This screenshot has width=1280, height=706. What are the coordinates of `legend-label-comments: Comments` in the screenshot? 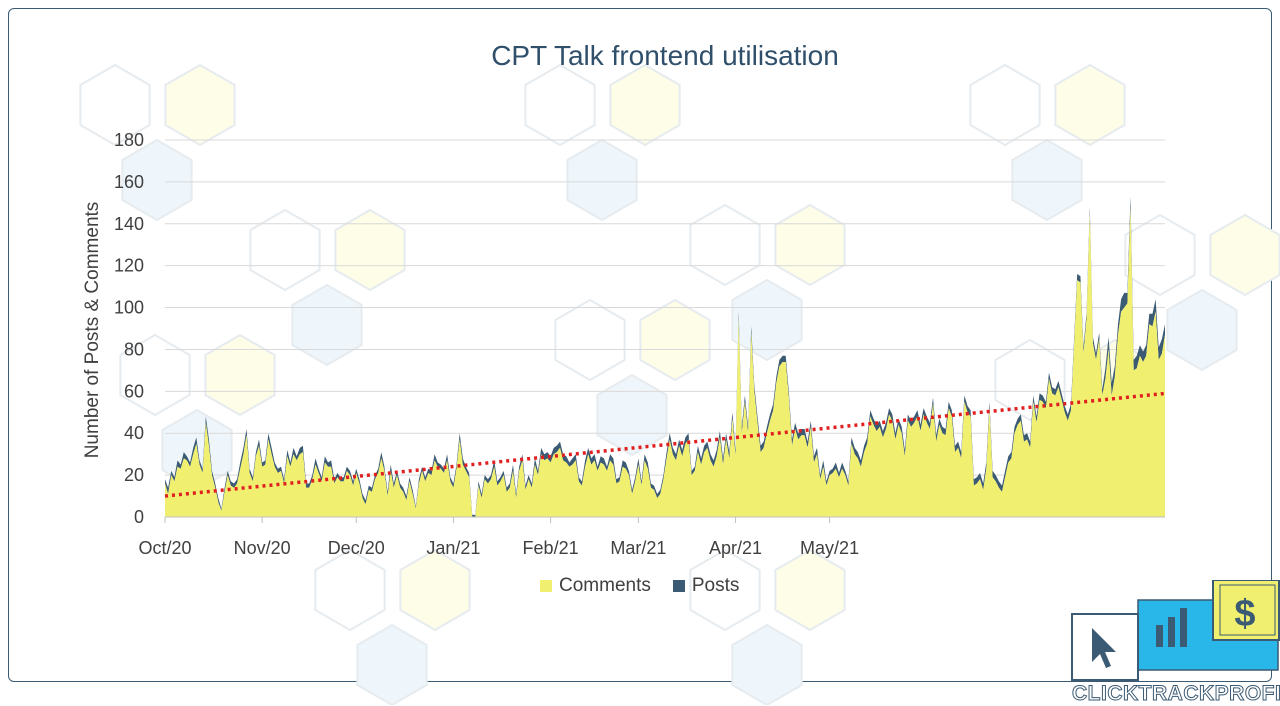 It's located at (605, 585).